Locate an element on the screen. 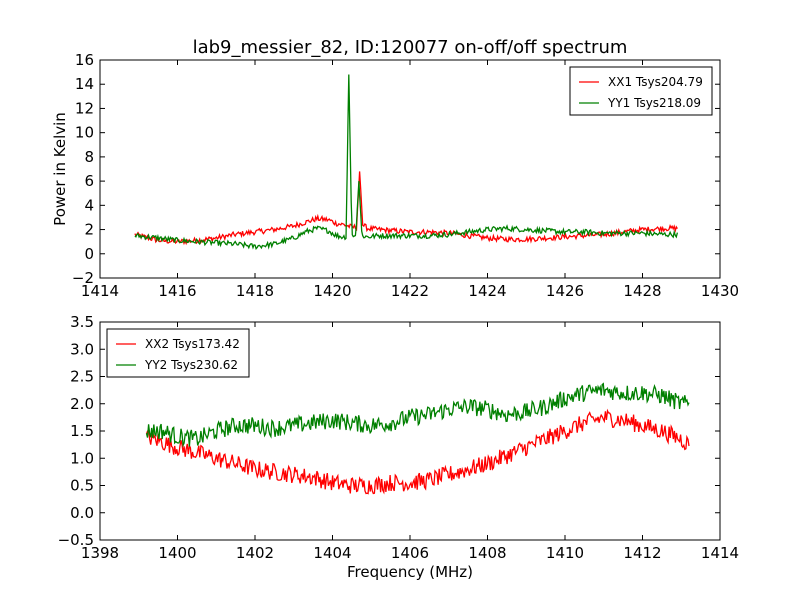 This screenshot has width=800, height=600. y-tick-label: 16 is located at coordinates (84, 60).